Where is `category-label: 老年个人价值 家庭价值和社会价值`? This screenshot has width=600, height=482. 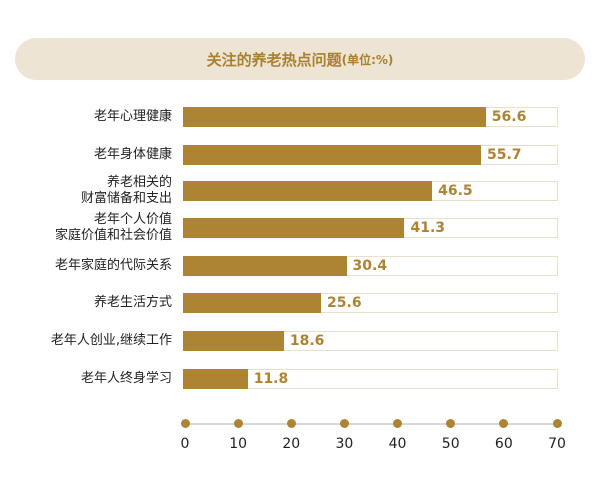
category-label: 老年个人价值 家庭价值和社会价值 is located at coordinates (113, 228).